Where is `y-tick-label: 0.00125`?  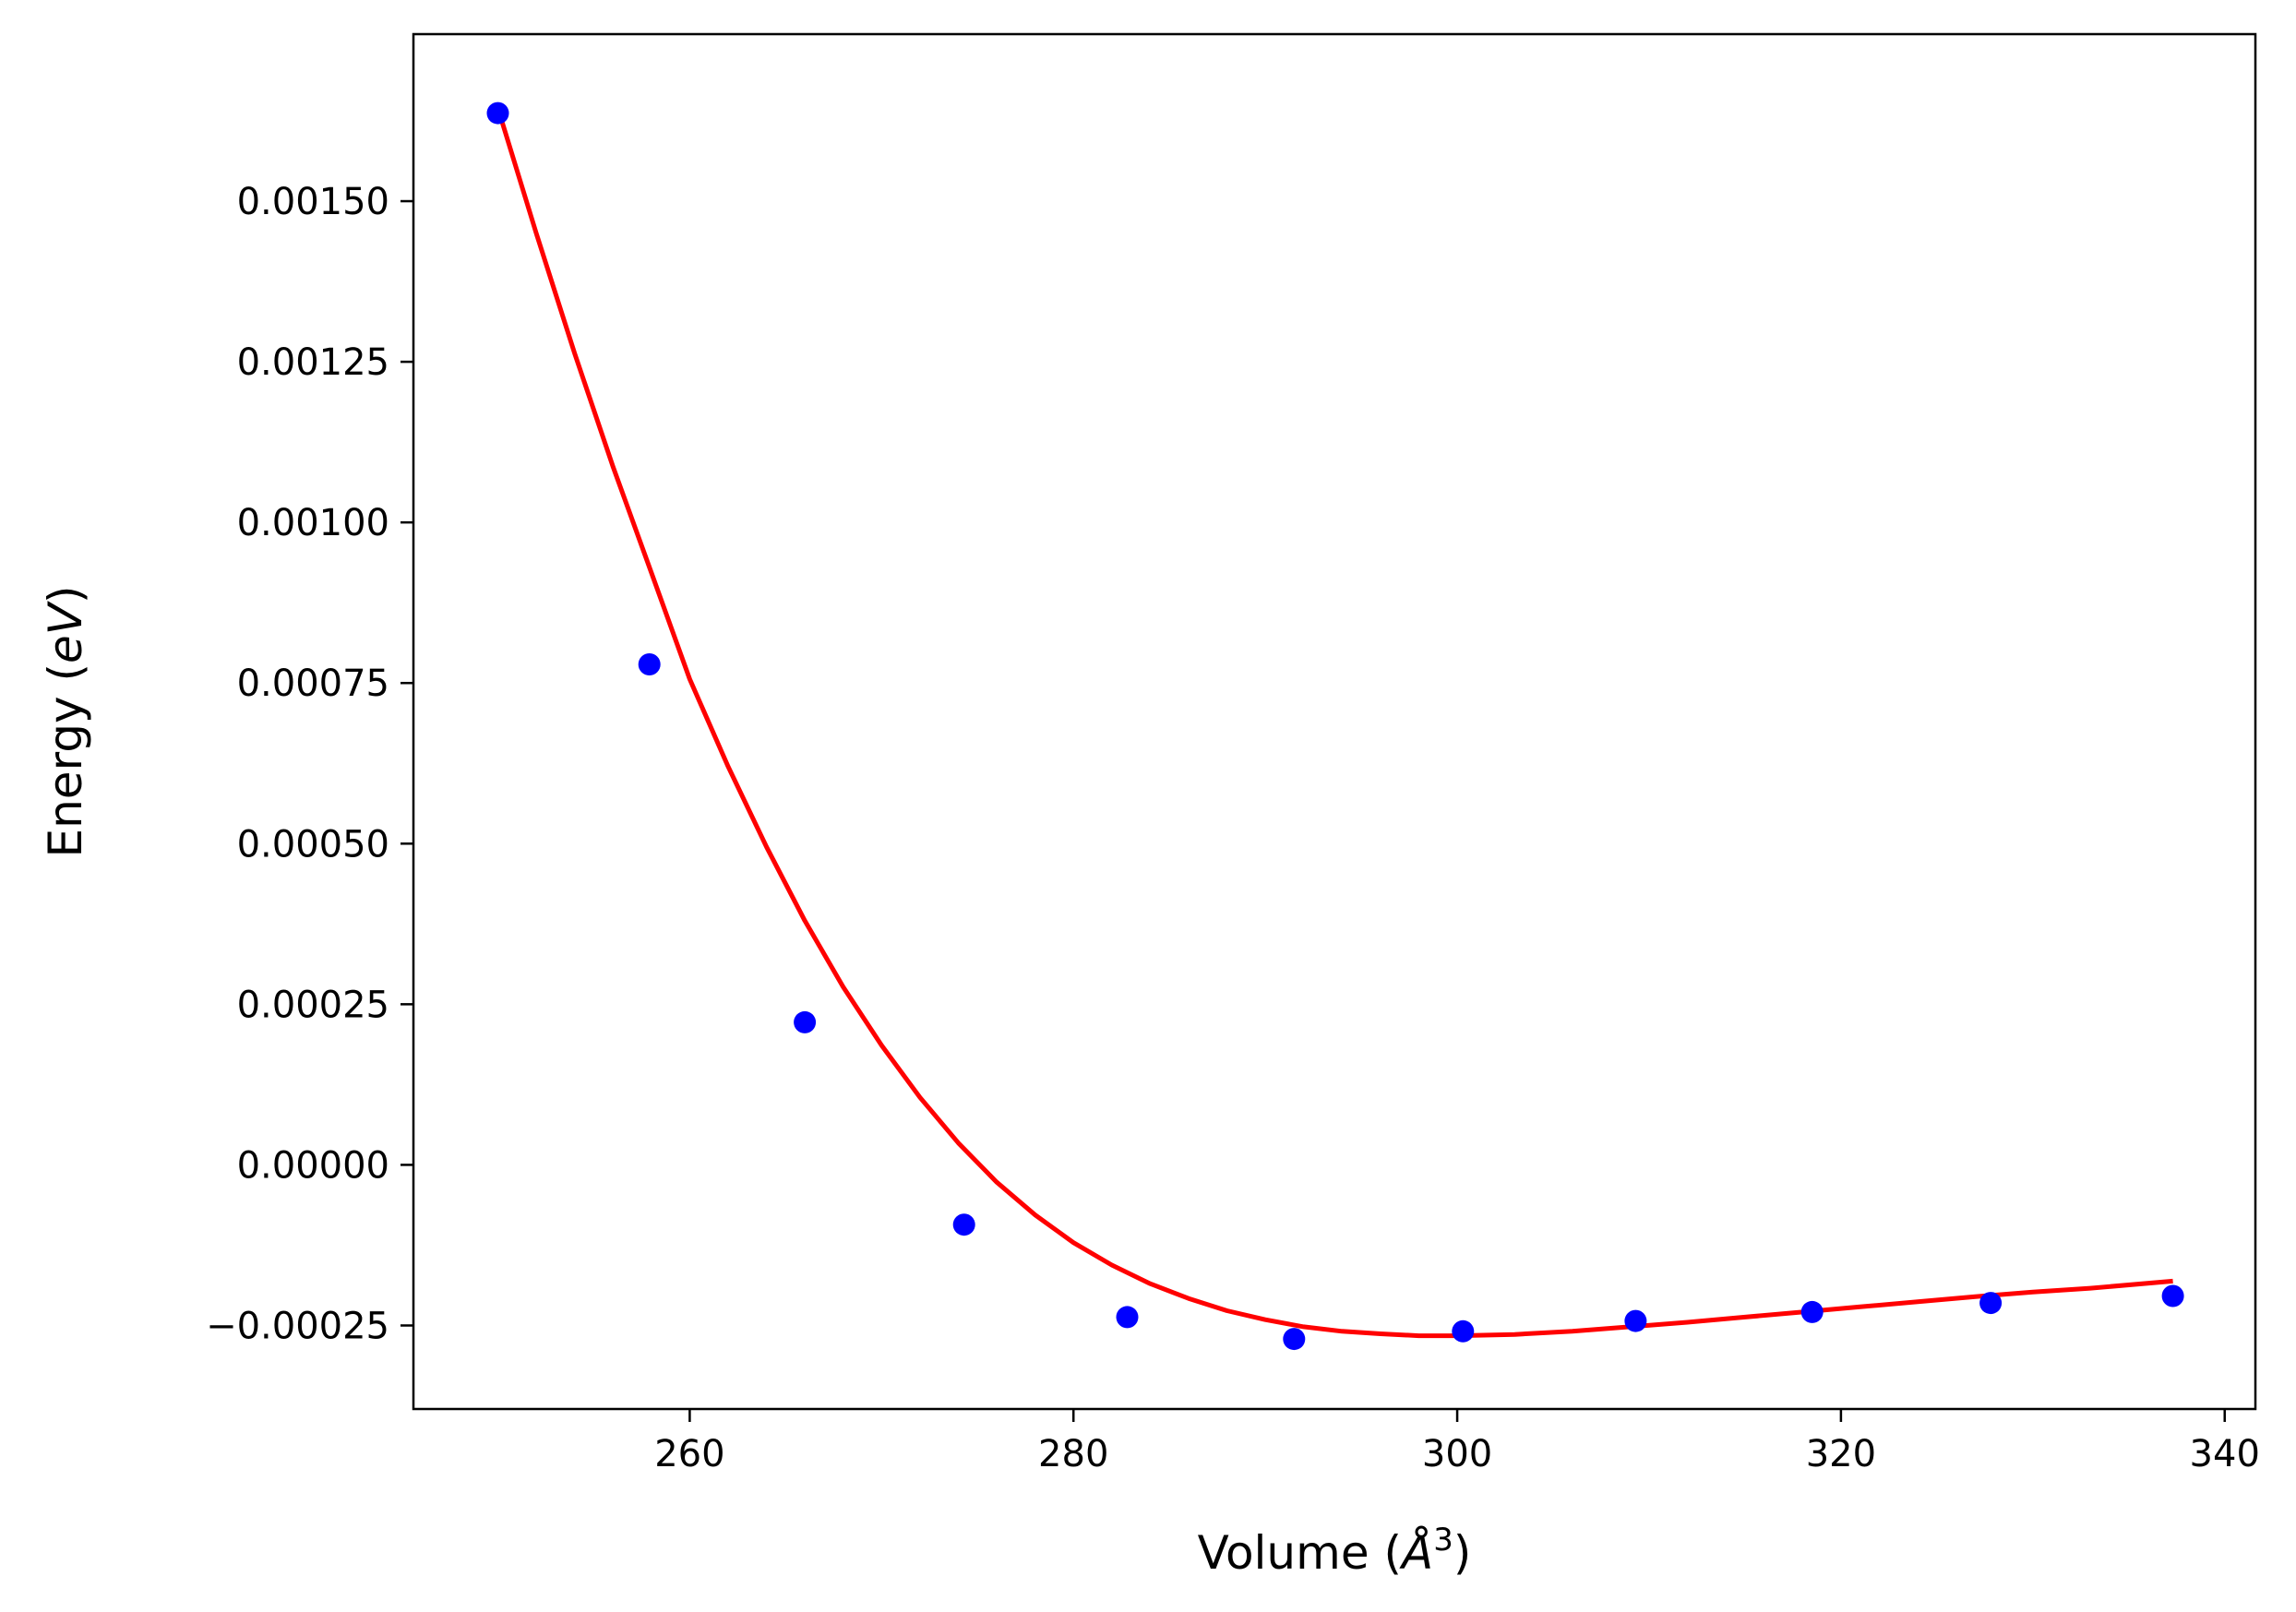 y-tick-label: 0.00125 is located at coordinates (313, 362).